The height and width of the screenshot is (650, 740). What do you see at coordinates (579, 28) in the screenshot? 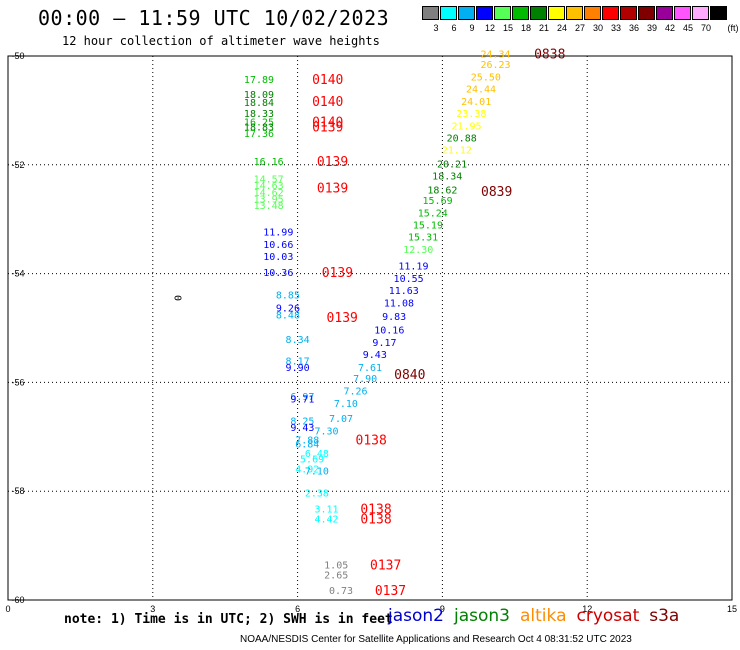
I see `legend-label: 27` at bounding box center [579, 28].